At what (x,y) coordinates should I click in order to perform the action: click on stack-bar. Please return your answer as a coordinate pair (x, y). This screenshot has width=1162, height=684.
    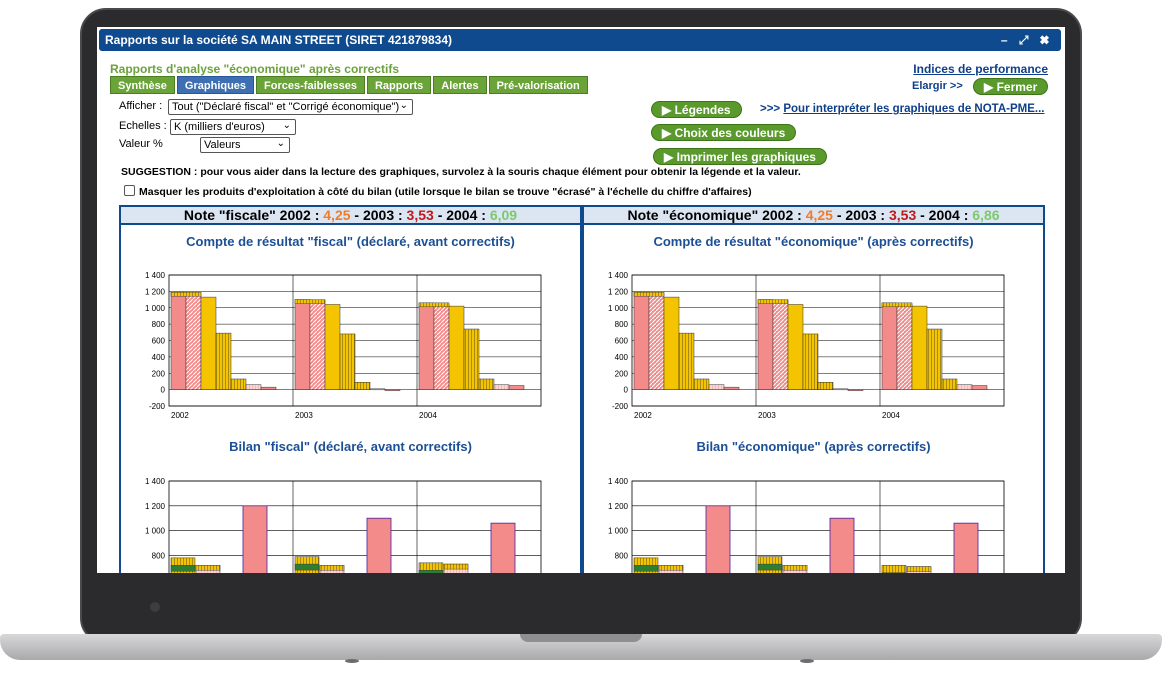
    Looking at the image, I should click on (894, 569).